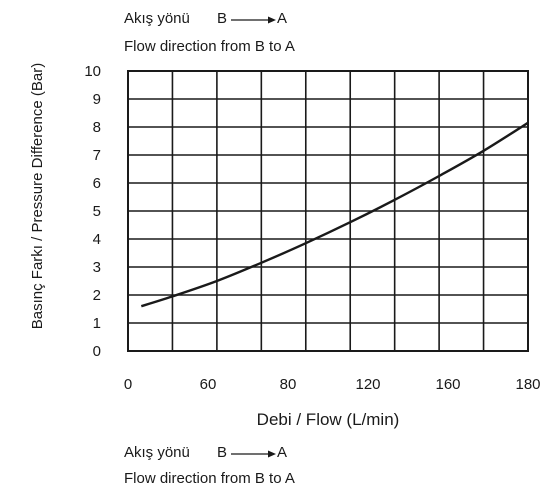  I want to click on y-tick-label: 1, so click(97, 323).